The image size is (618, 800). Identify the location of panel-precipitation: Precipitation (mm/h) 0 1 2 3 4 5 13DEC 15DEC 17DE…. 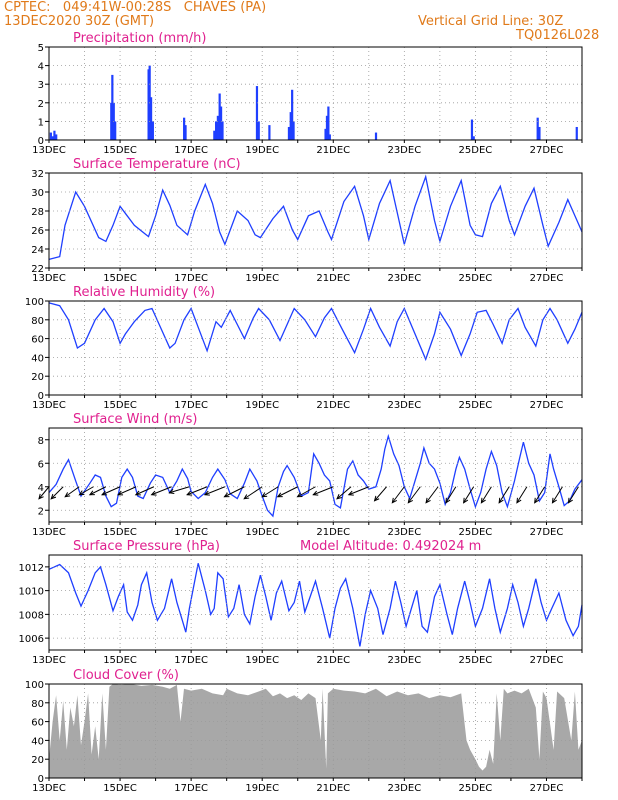
(307, 93).